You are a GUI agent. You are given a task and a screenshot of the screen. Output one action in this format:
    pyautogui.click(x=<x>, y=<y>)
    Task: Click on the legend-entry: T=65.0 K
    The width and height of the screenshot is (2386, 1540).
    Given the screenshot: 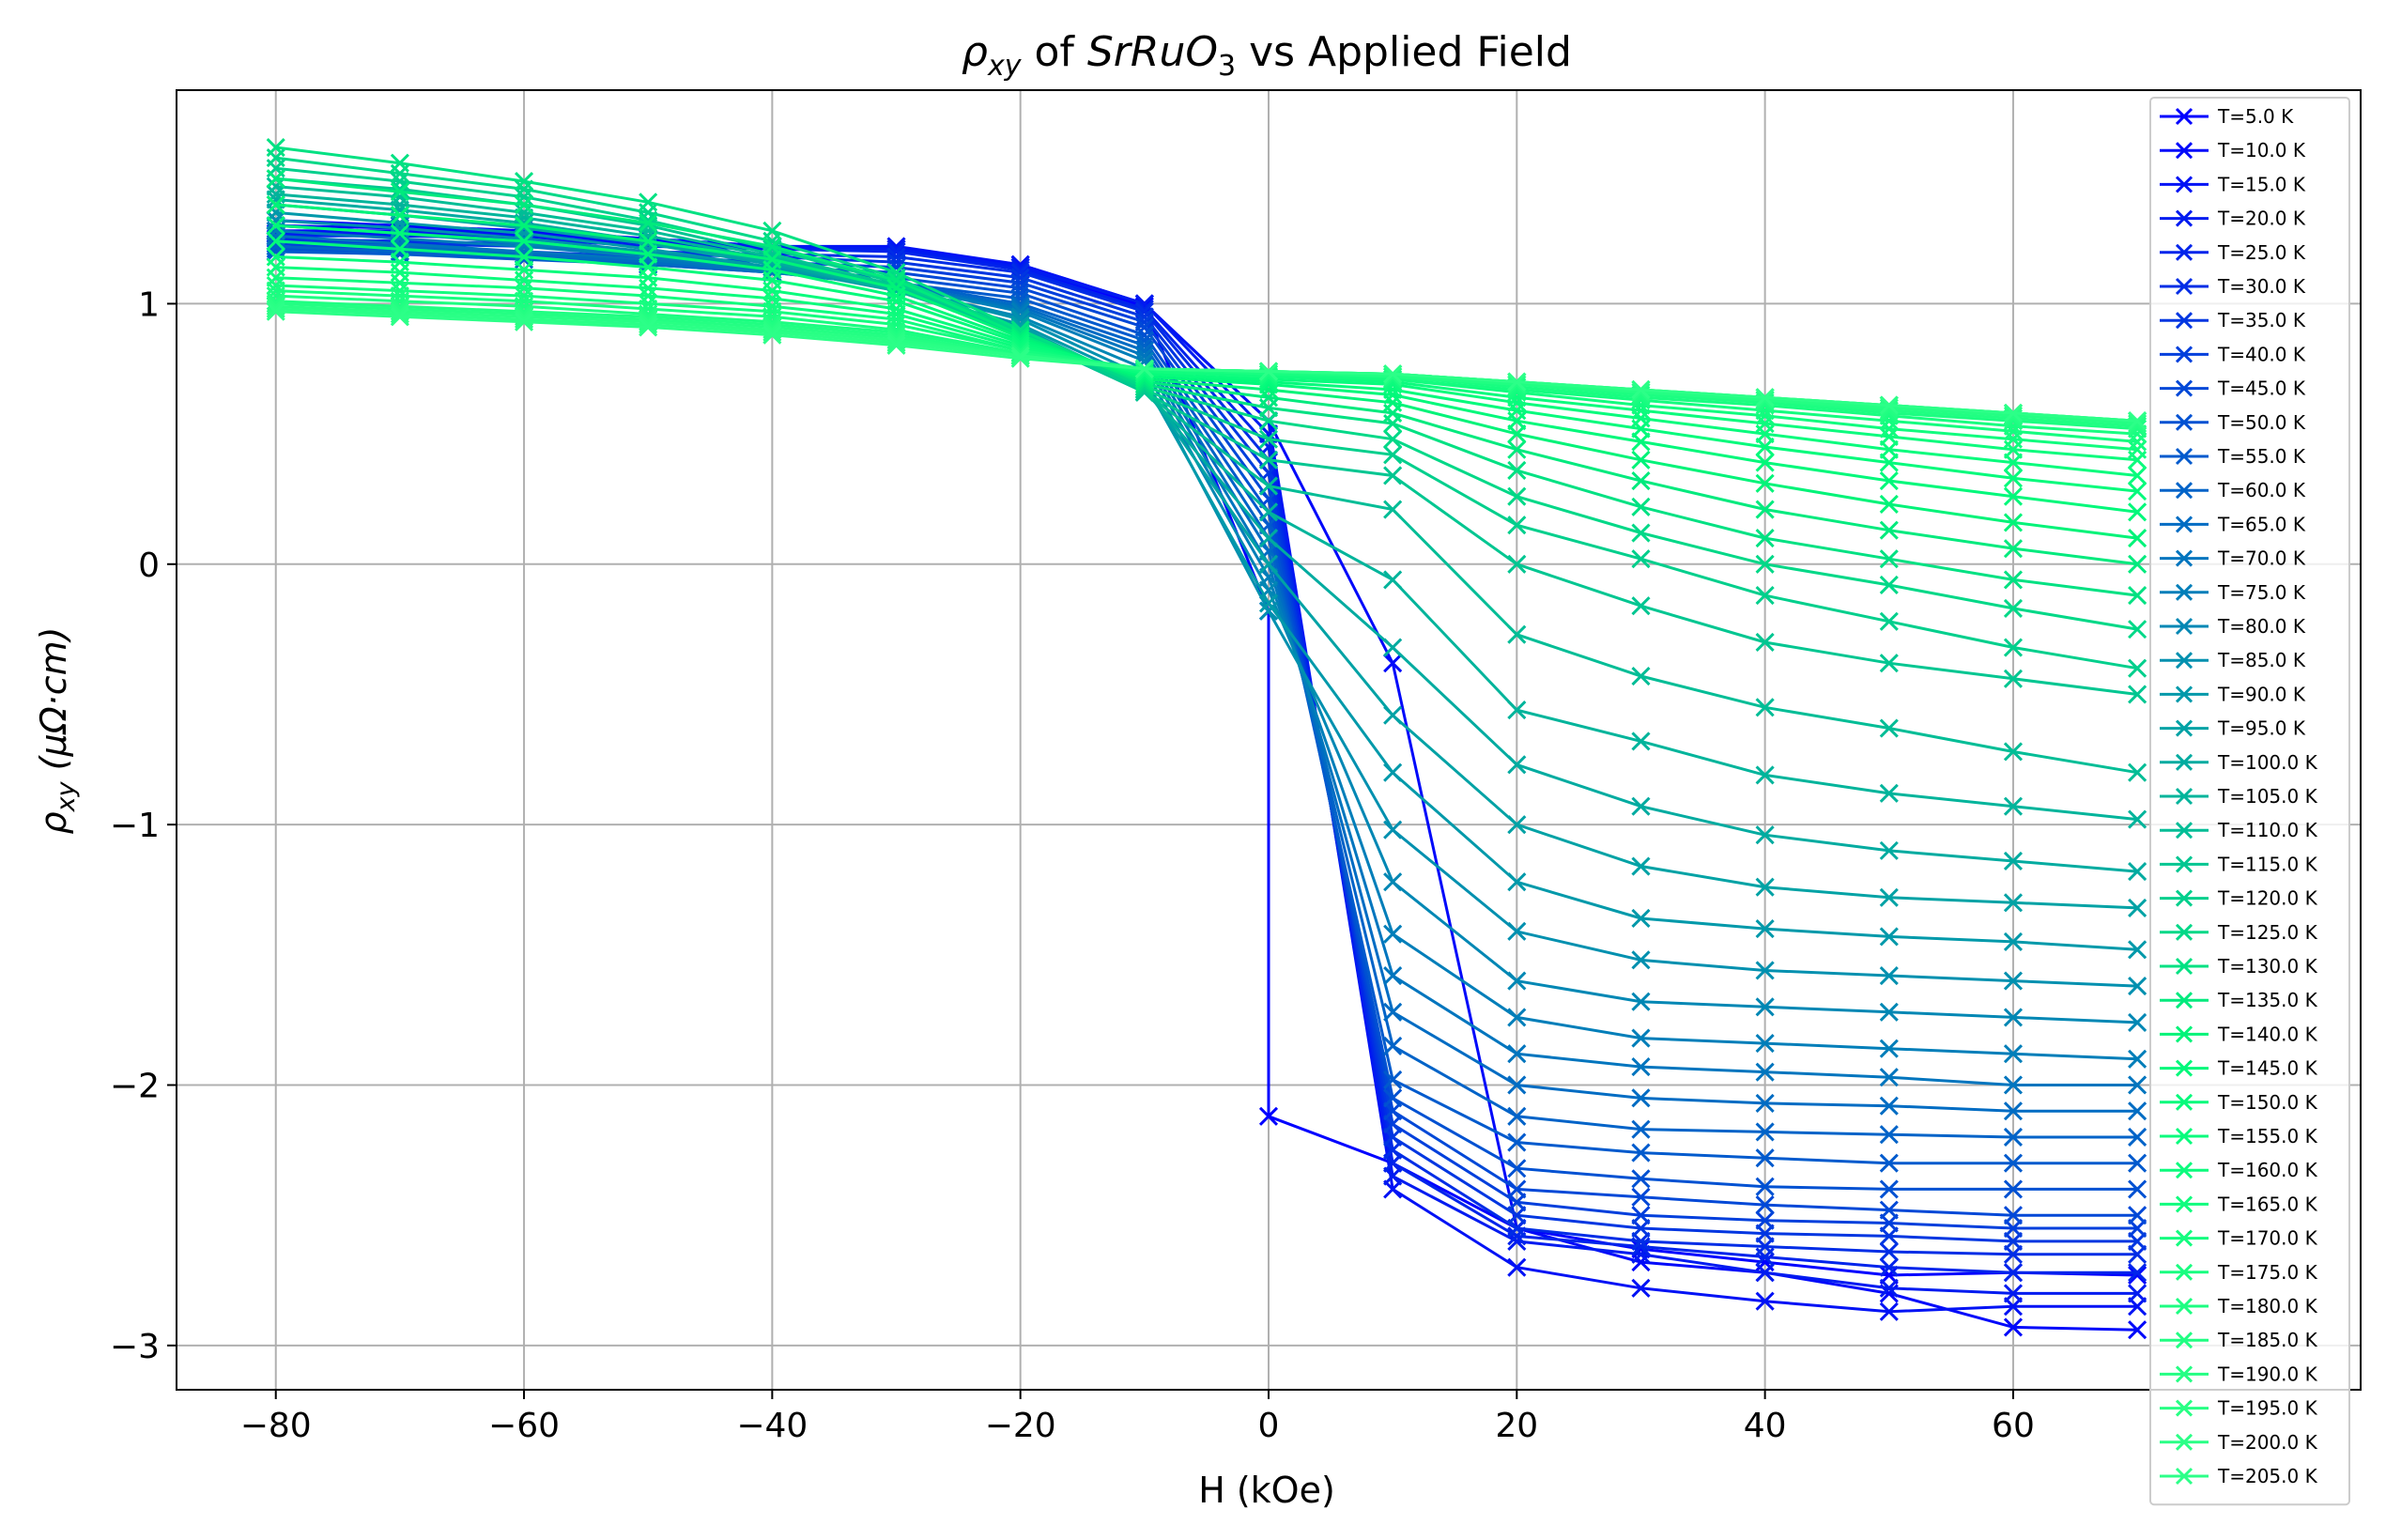 What is the action you would take?
    pyautogui.click(x=2233, y=524)
    